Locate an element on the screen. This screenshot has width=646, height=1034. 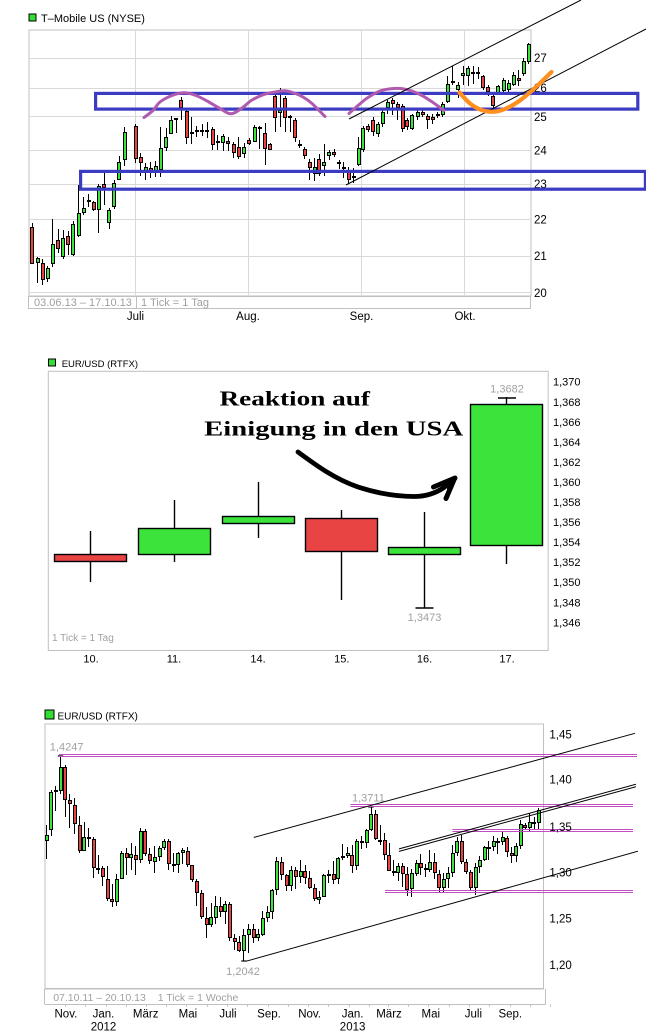
svg-text: 16. is located at coordinates (424, 660).